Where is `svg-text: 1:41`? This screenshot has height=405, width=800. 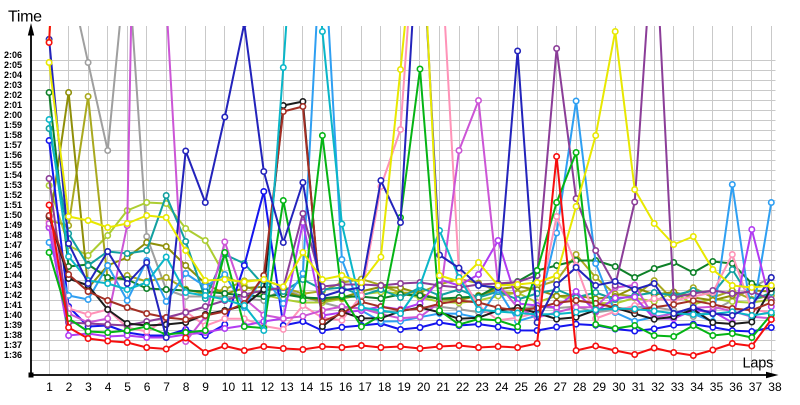
svg-text: 1:41 is located at coordinates (13, 305).